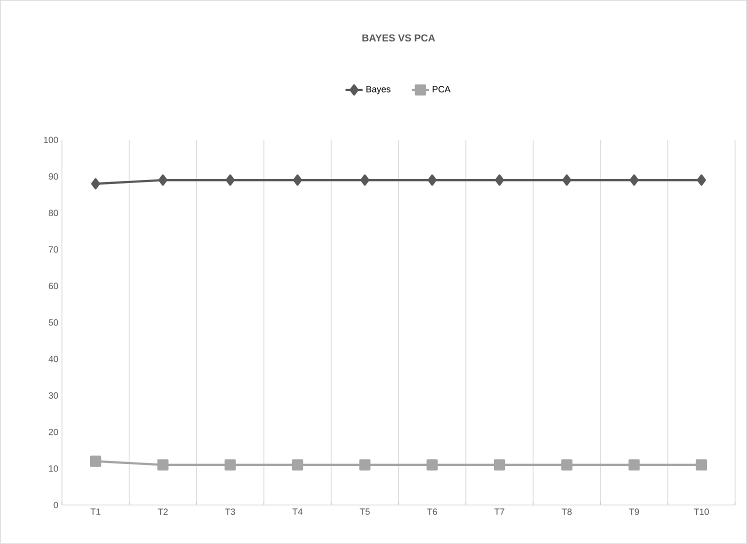 The height and width of the screenshot is (544, 747). I want to click on y-tick-label: 40, so click(53, 359).